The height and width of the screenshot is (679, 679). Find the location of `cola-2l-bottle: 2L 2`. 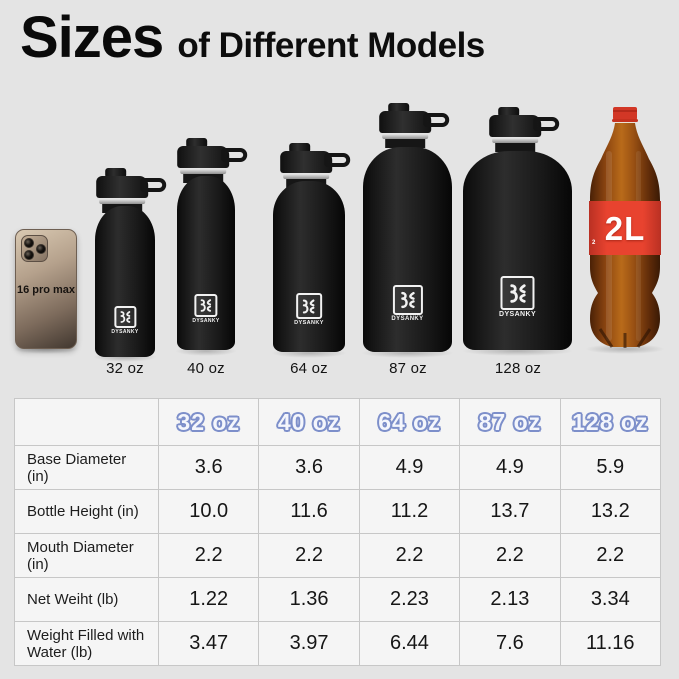

cola-2l-bottle: 2L 2 is located at coordinates (625, 228).